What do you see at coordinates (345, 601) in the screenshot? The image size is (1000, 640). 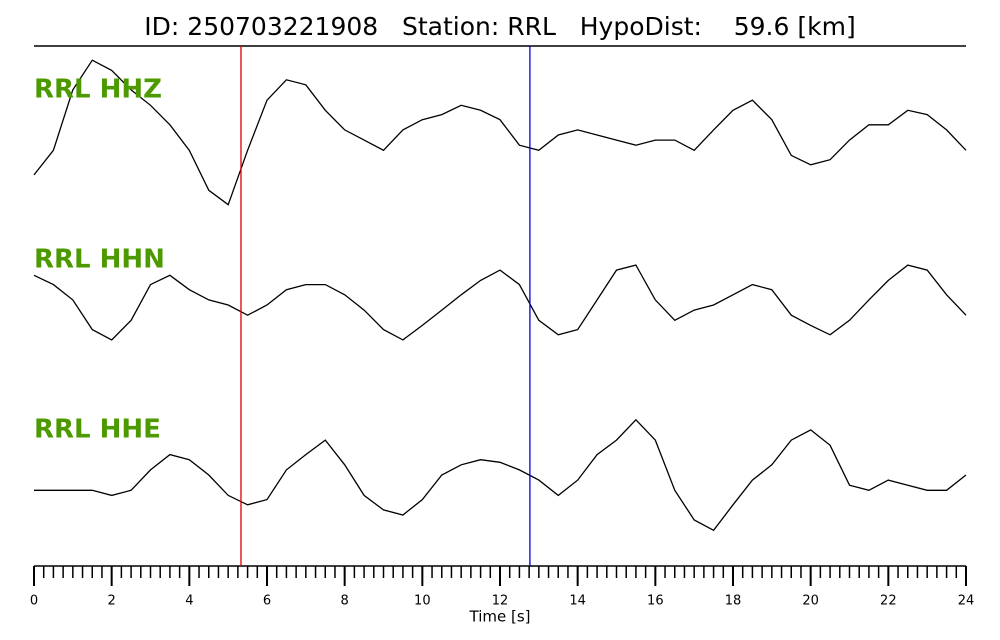 I see `x-tick-label: 8` at bounding box center [345, 601].